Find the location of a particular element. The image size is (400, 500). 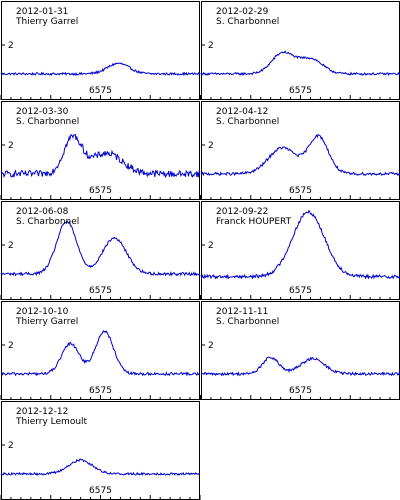

panel-date: 2012-11-11 is located at coordinates (242, 312).